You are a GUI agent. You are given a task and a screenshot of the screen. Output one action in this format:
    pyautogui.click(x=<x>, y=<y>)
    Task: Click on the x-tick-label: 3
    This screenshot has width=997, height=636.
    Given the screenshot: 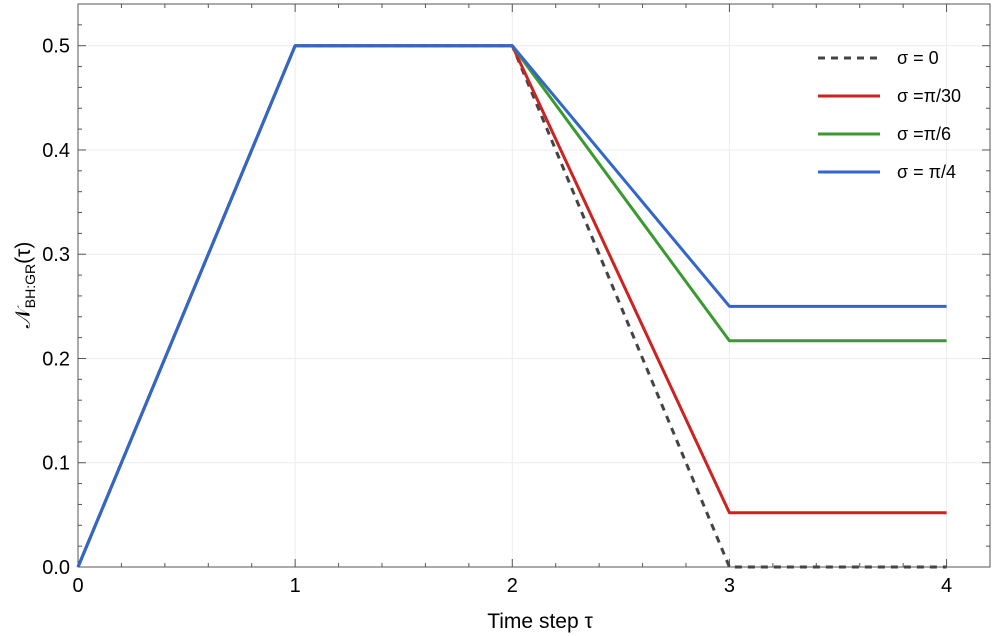 What is the action you would take?
    pyautogui.click(x=729, y=586)
    